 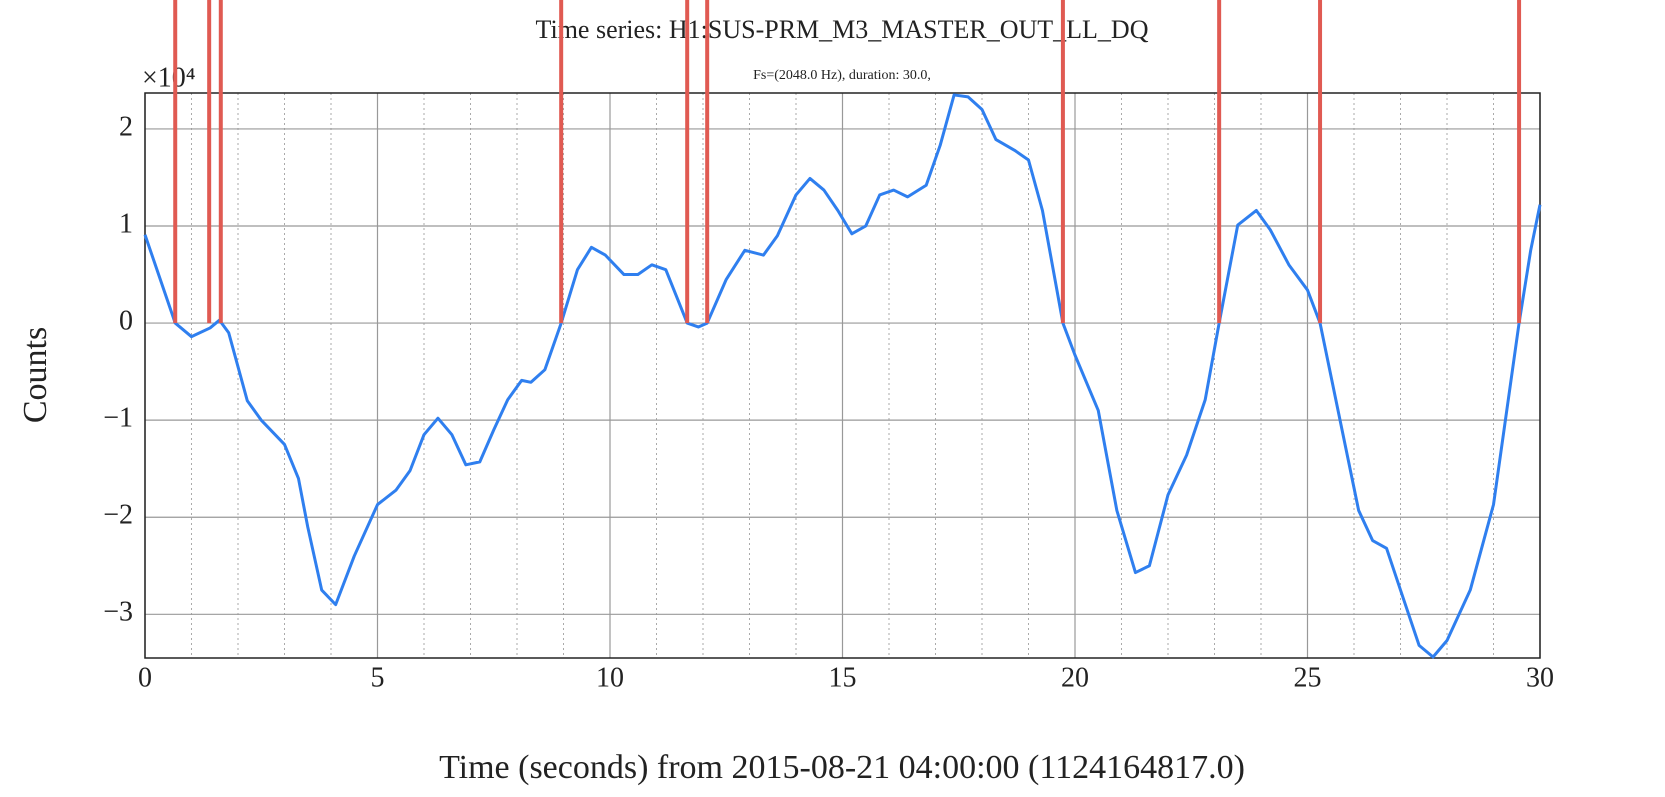 What do you see at coordinates (126, 223) in the screenshot?
I see `y-tick-label: 1` at bounding box center [126, 223].